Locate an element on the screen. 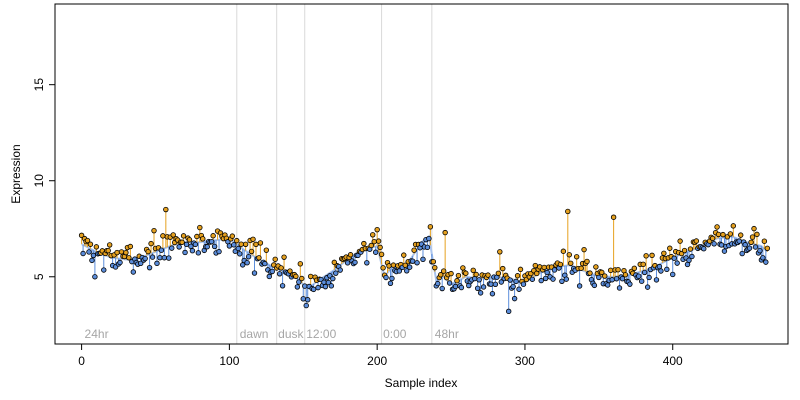 The height and width of the screenshot is (400, 800). x-tick-label: 200 is located at coordinates (377, 361).